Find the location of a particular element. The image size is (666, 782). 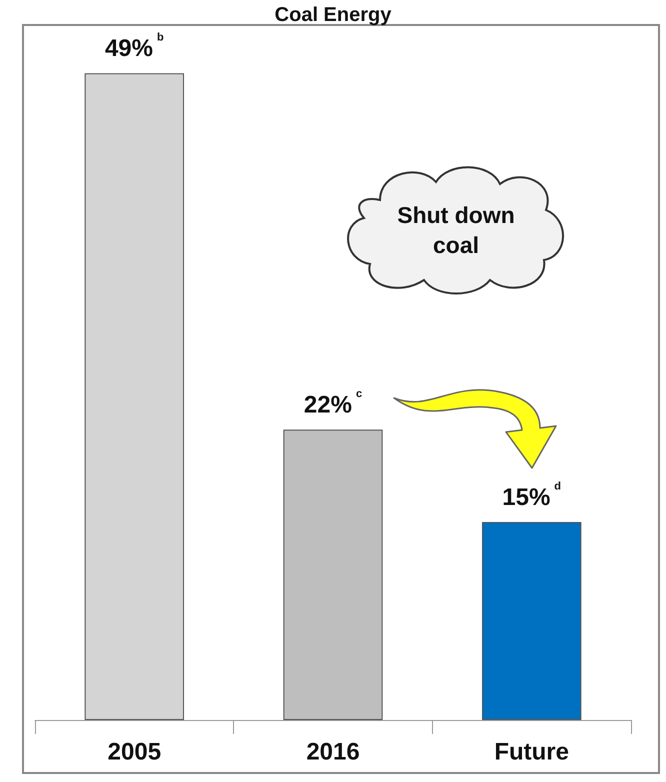

x-tick-label: 2016 is located at coordinates (333, 752).